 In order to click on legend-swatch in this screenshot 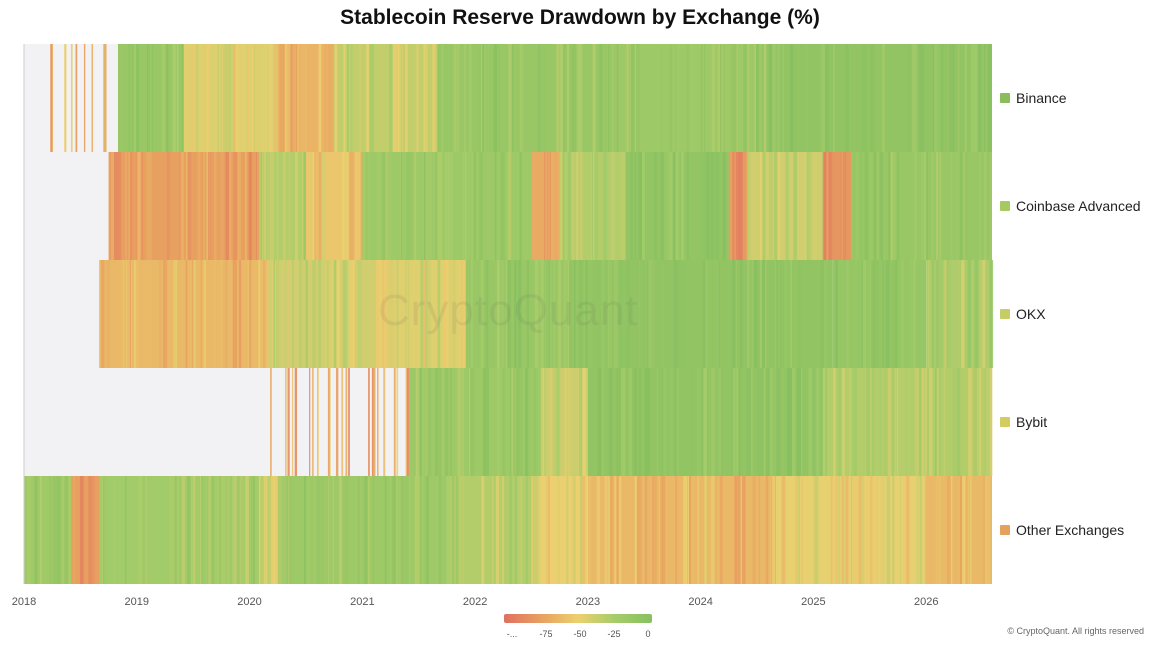, I will do `click(1005, 530)`.